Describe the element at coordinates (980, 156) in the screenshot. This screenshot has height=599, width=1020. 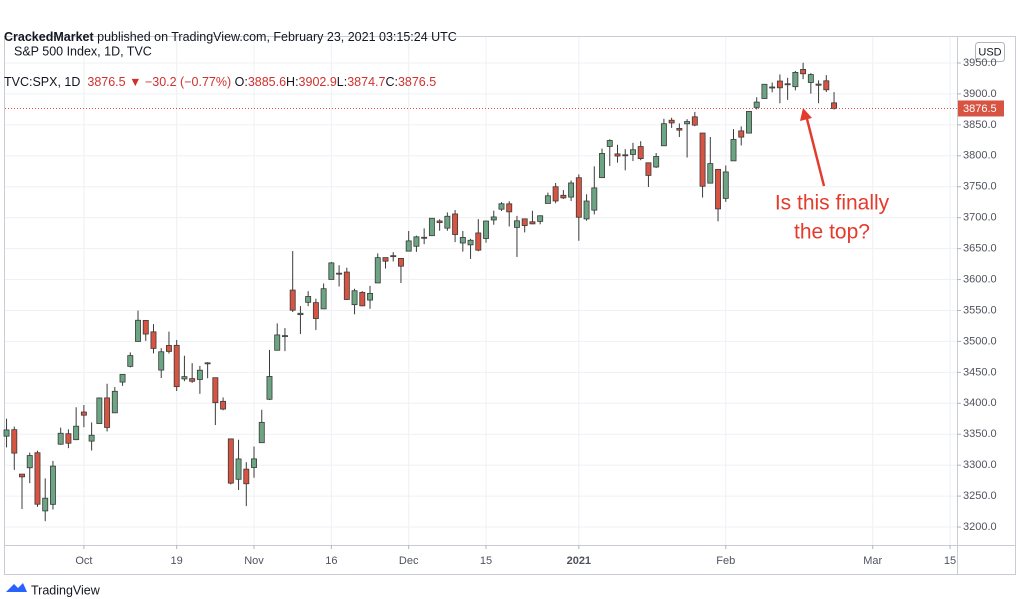
I see `y-tick-label: 3800.0` at that location.